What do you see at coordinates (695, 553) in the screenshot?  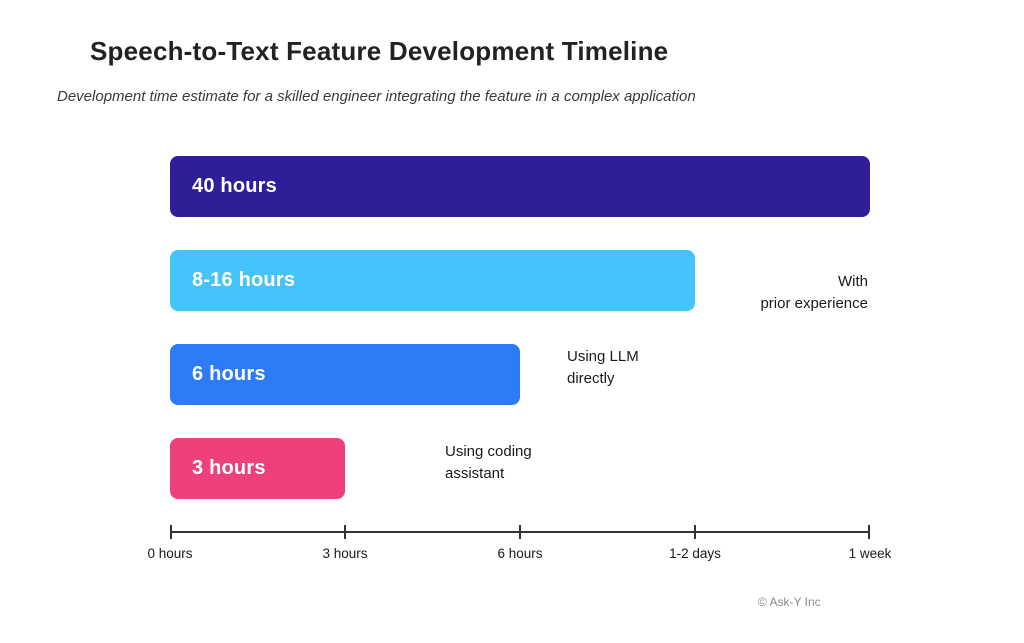 I see `x-axis-label-1-2-days: 1-2 days` at bounding box center [695, 553].